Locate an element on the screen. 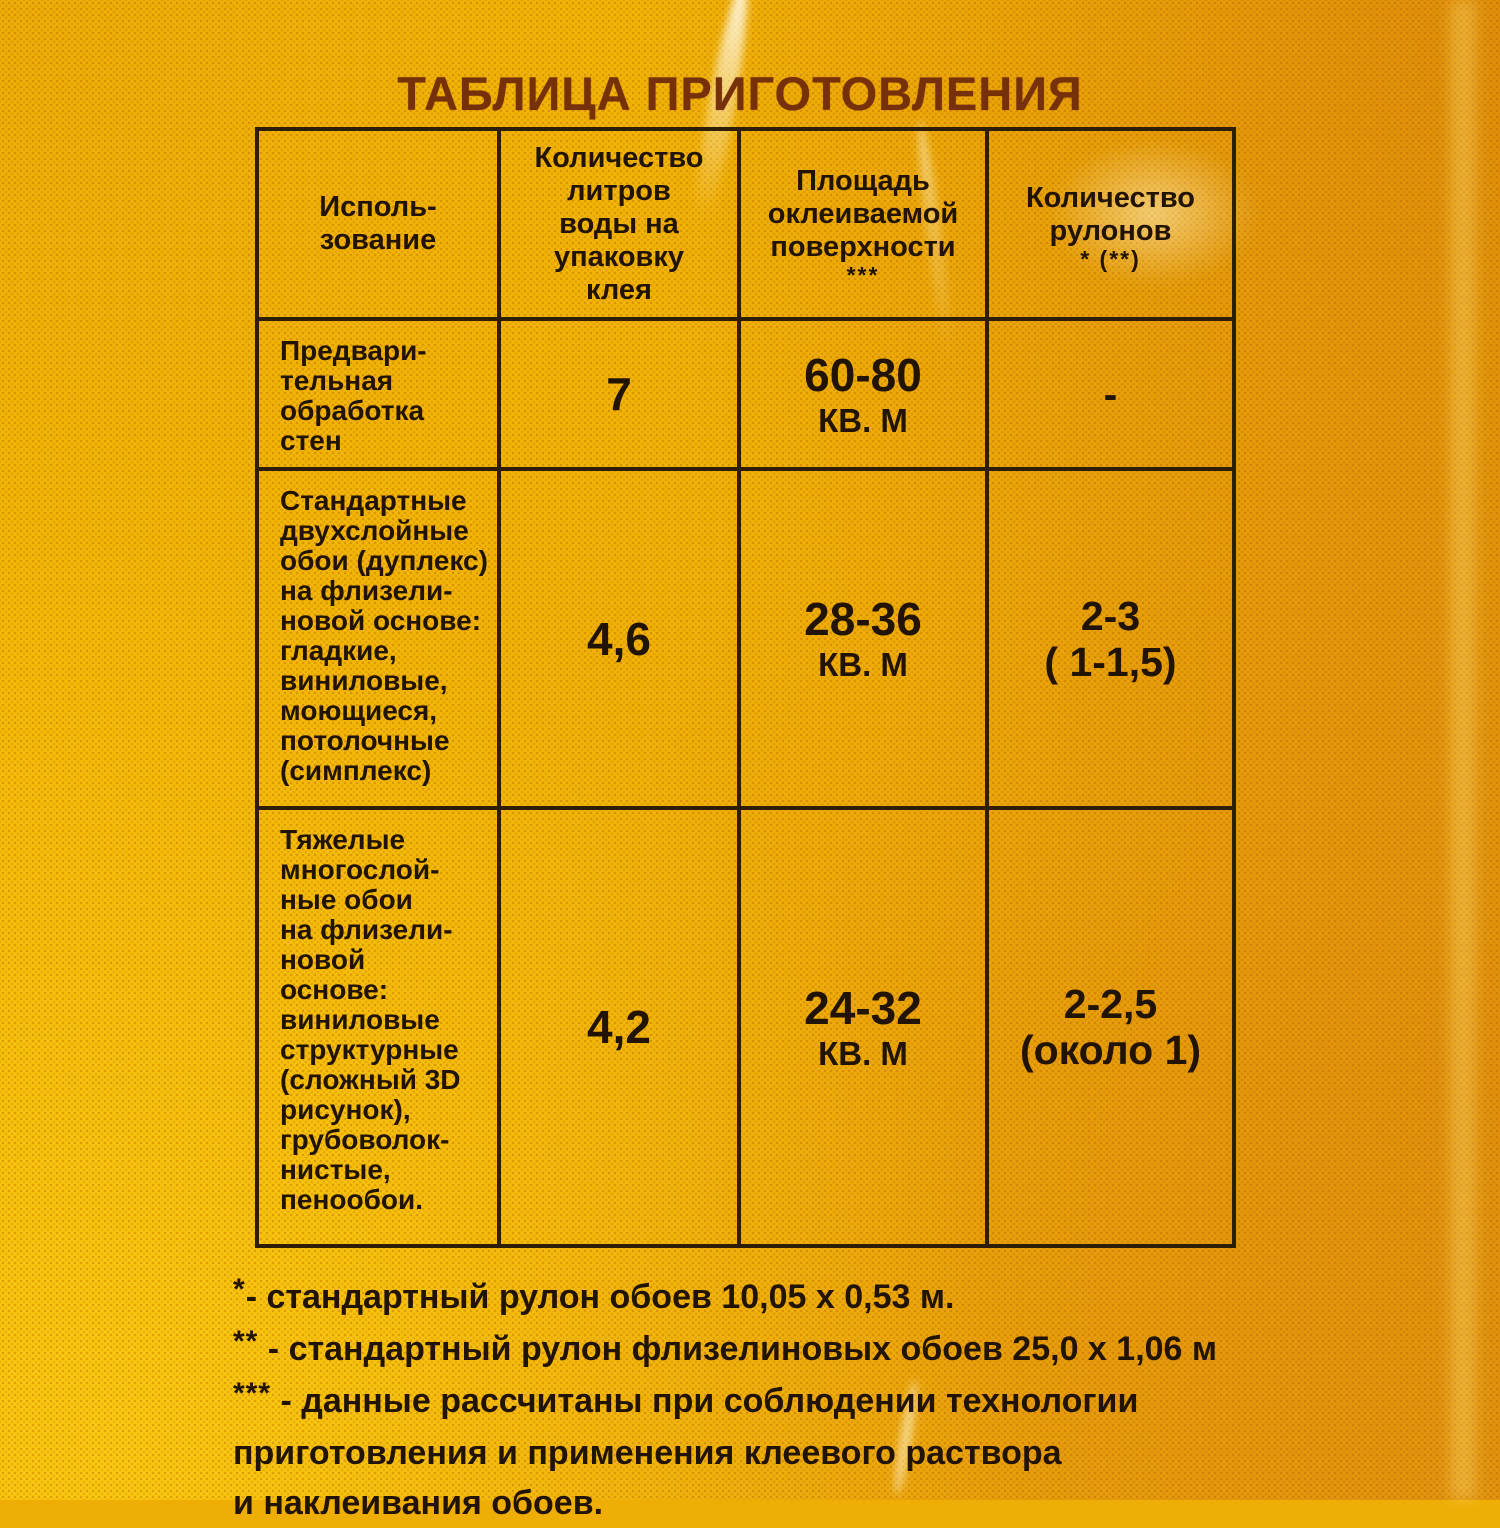 This screenshot has width=1500, height=1528. row-3-water: 4,2 is located at coordinates (621, 1027).